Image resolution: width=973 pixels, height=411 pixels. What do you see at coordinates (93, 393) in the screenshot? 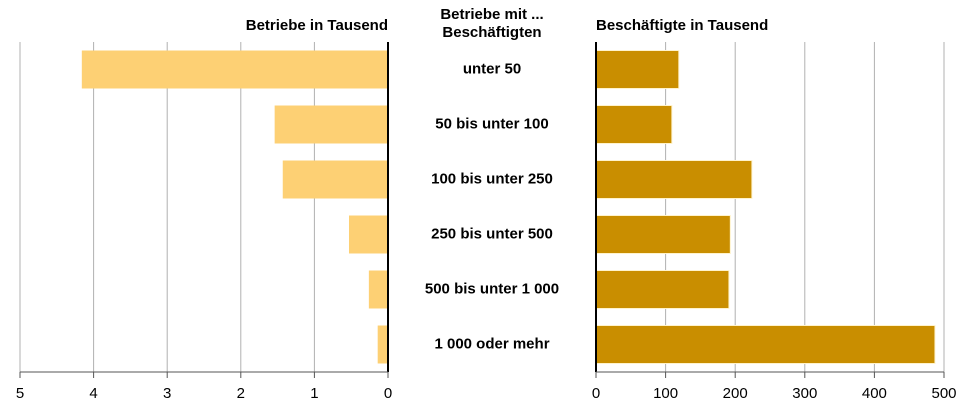
I see `x-tick-label: 4` at bounding box center [93, 393].